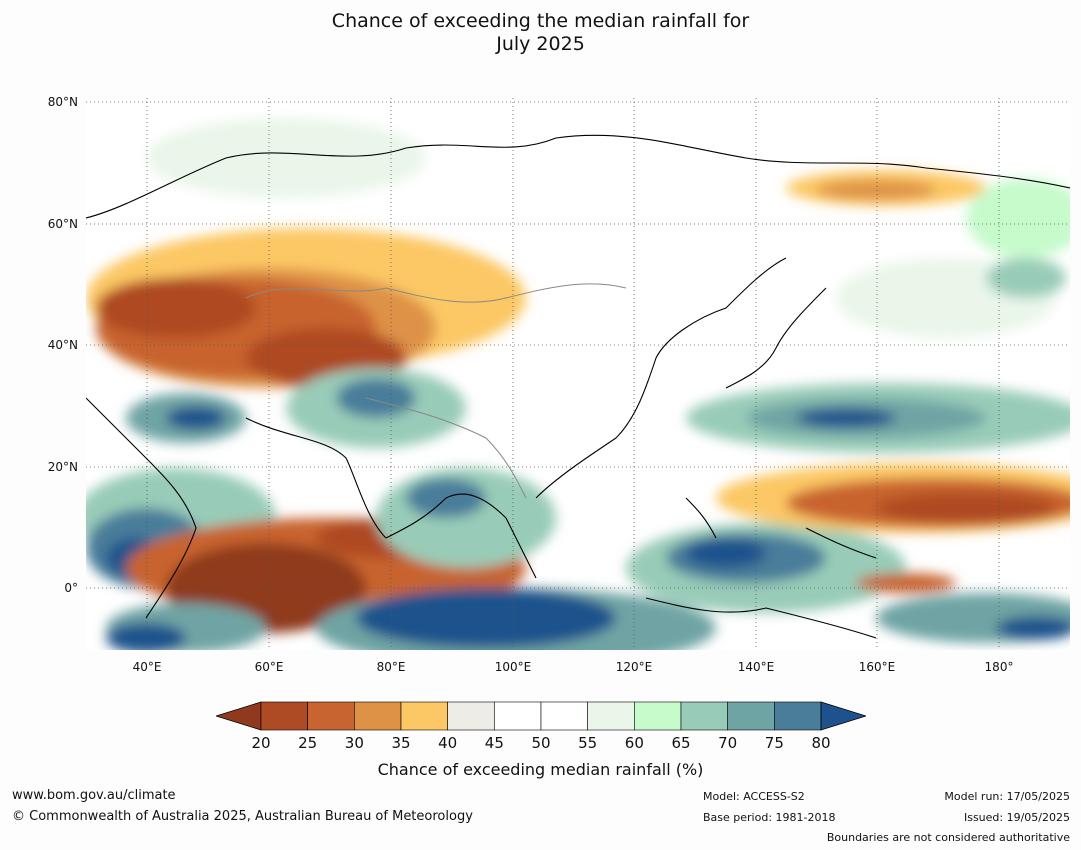 This screenshot has width=1081, height=850. I want to click on lon-label-40e: 40°E, so click(147, 667).